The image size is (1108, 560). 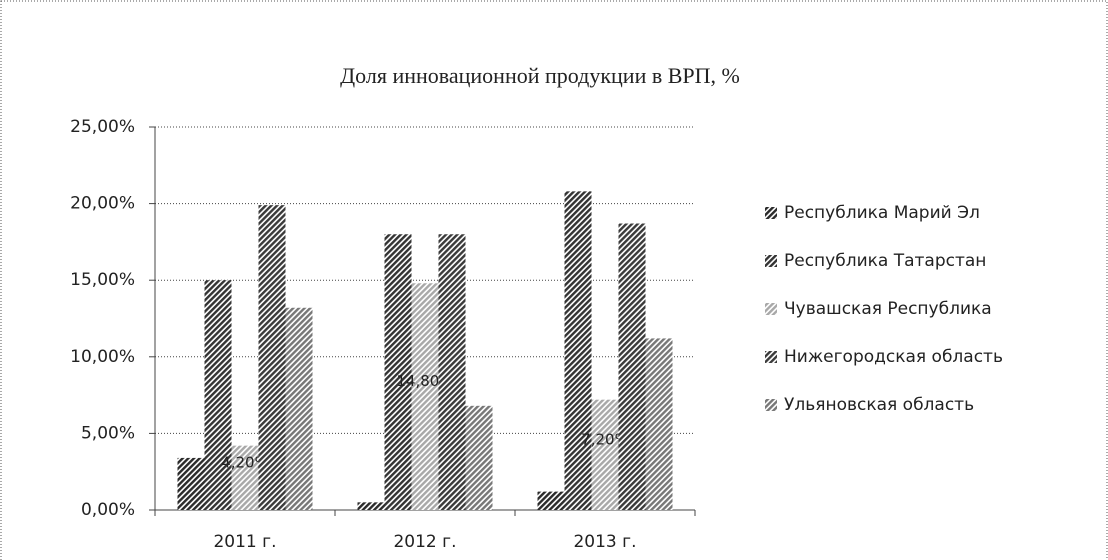 I want to click on x-tick-label: 2012 г., so click(x=424, y=542).